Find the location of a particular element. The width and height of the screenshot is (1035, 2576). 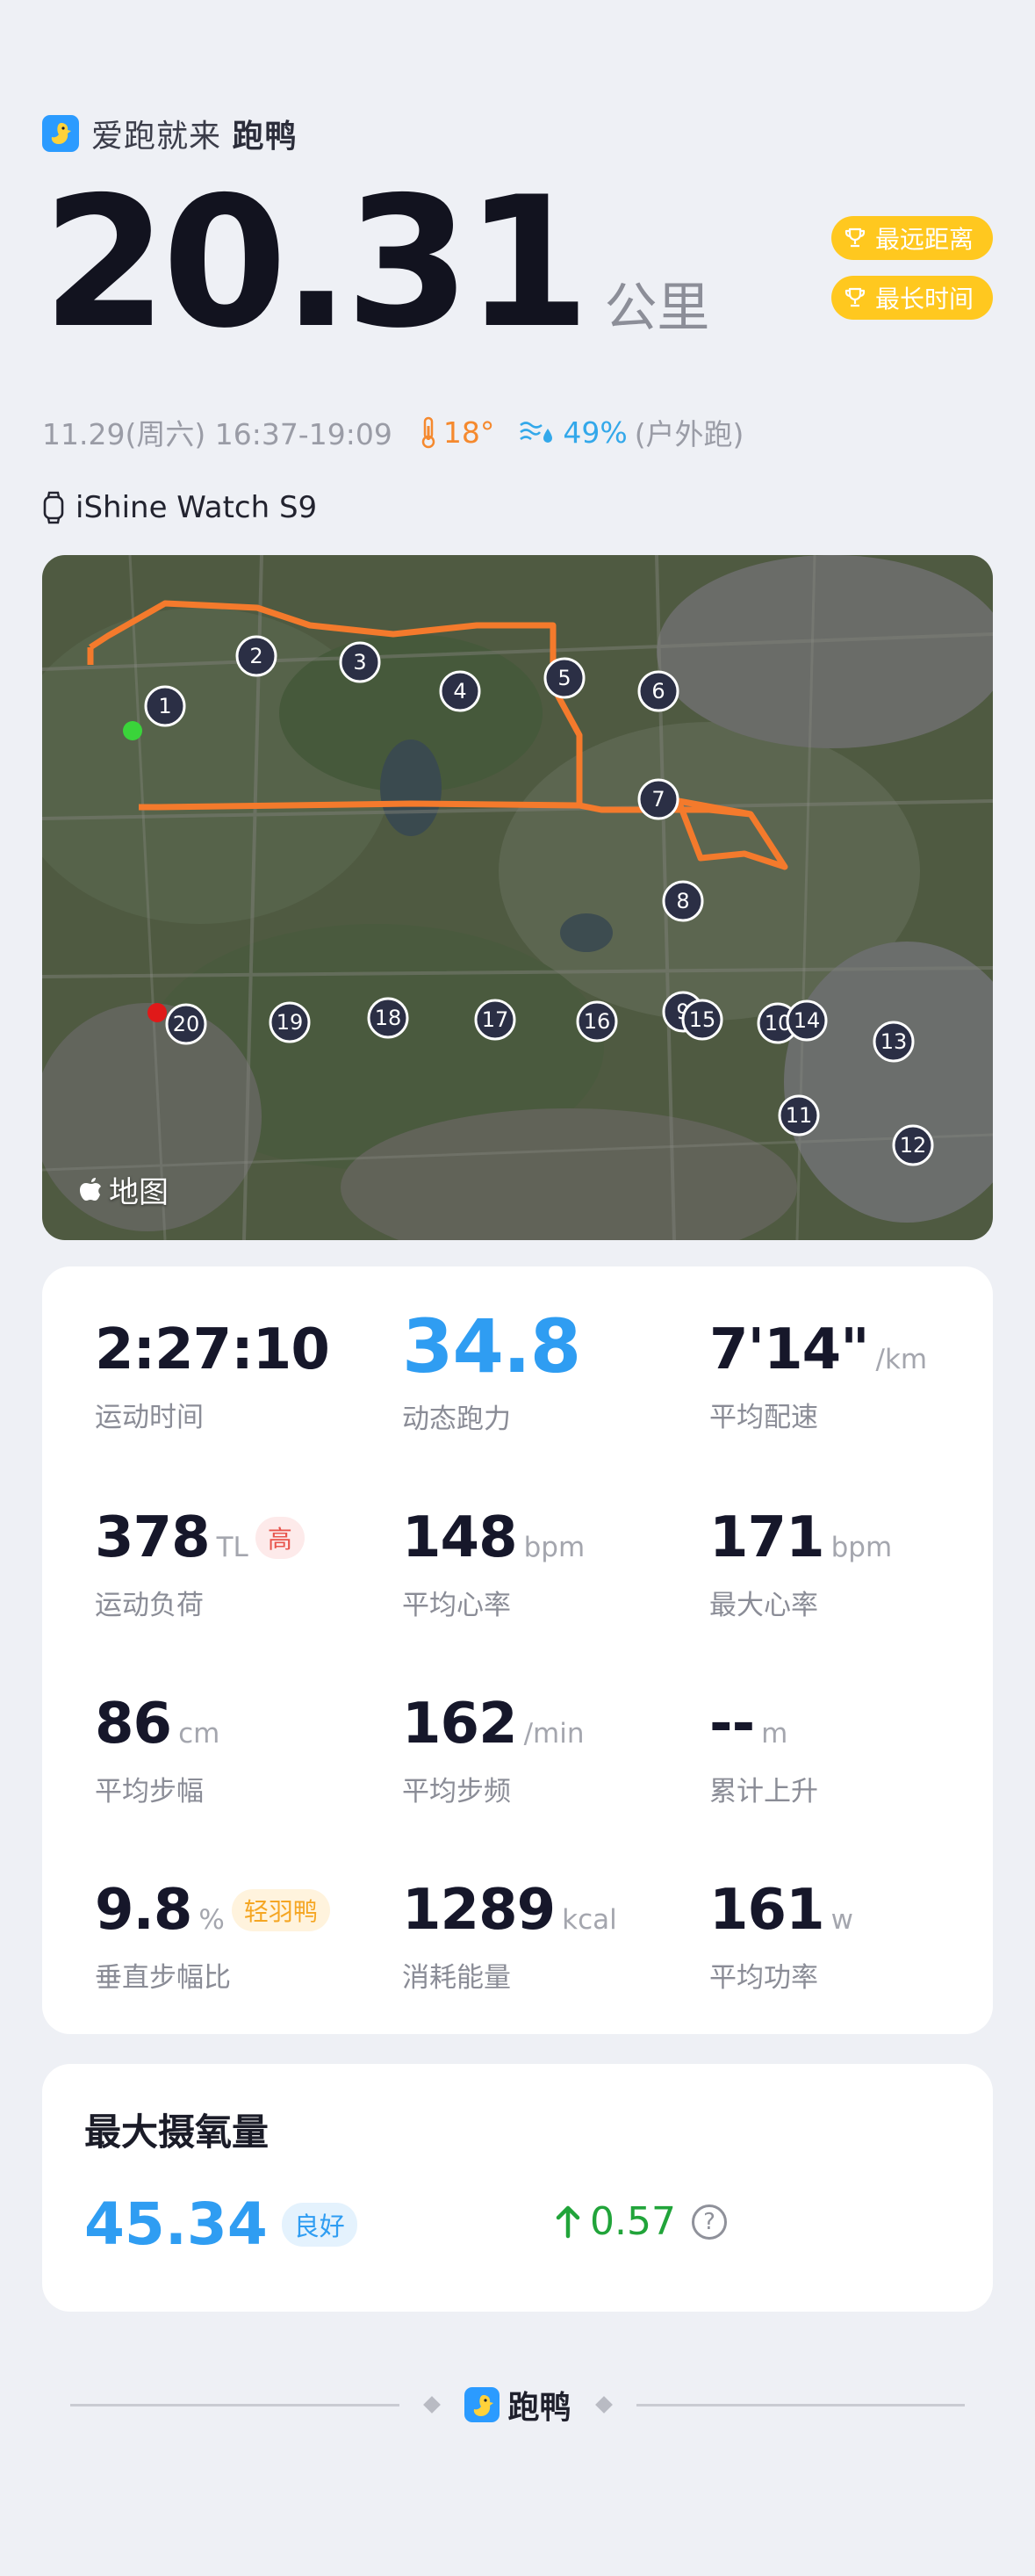

svg-text: 13 is located at coordinates (894, 1041).